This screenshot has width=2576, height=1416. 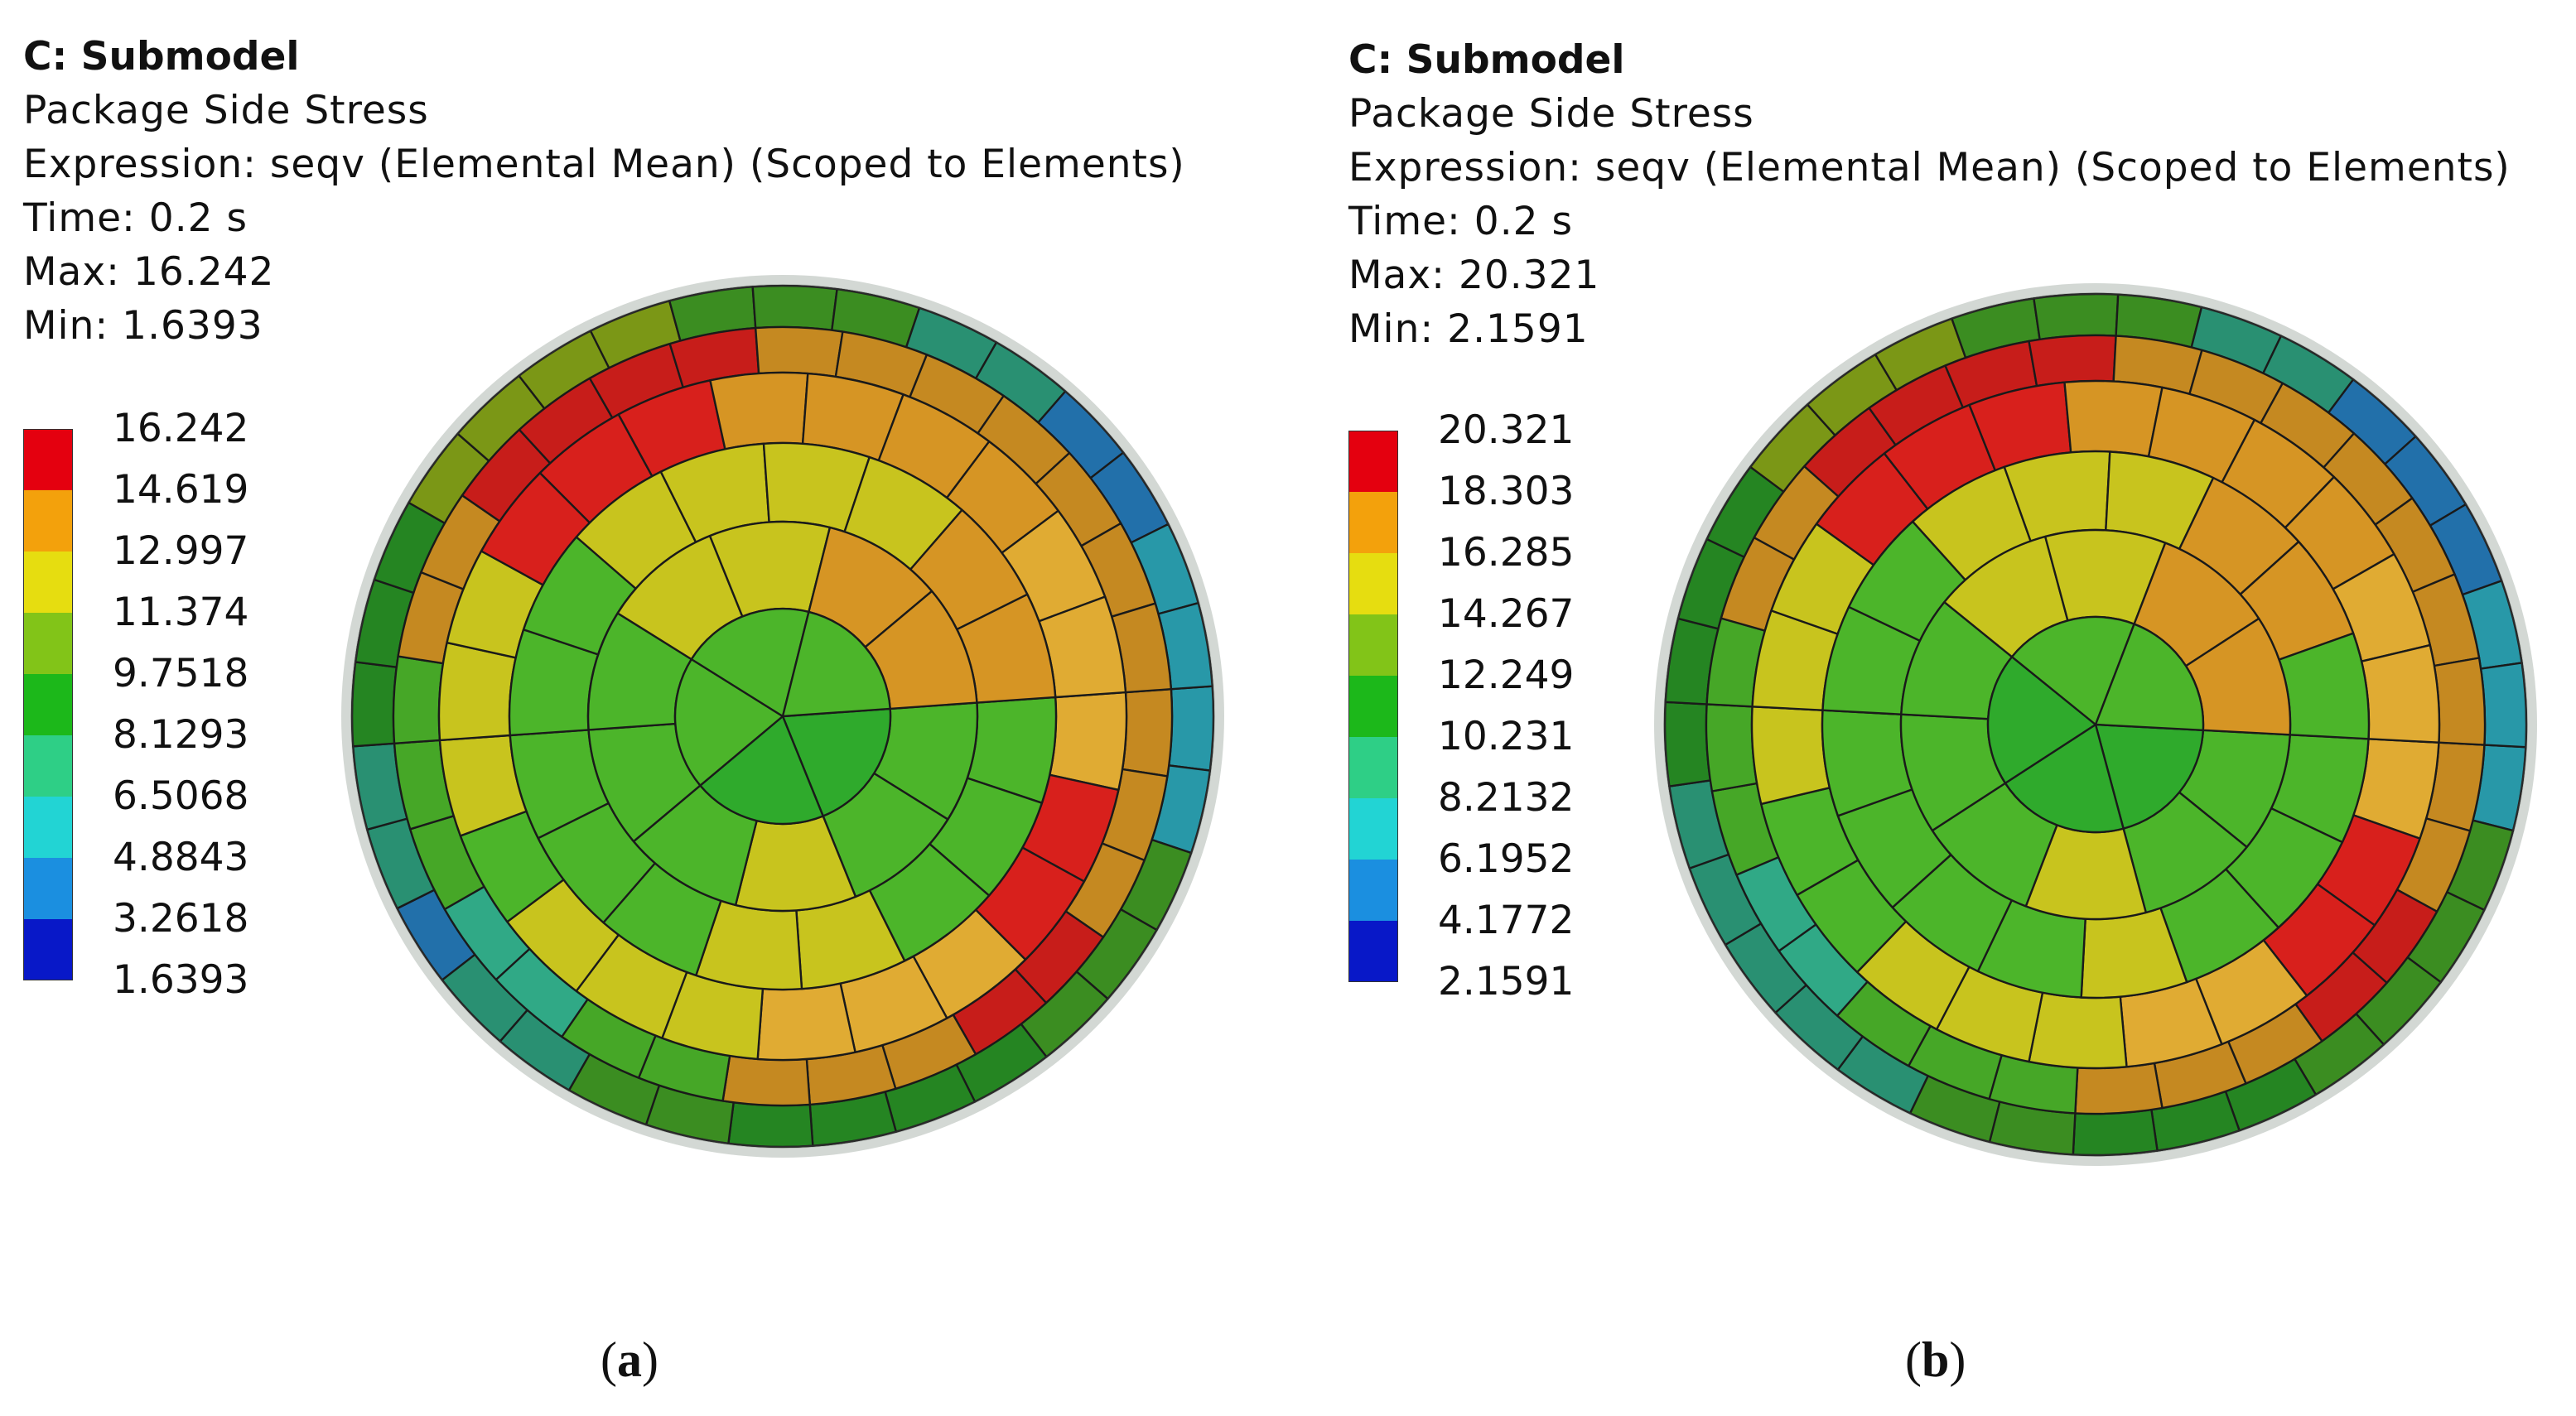 I want to click on legend-value: 1.6393, so click(x=181, y=980).